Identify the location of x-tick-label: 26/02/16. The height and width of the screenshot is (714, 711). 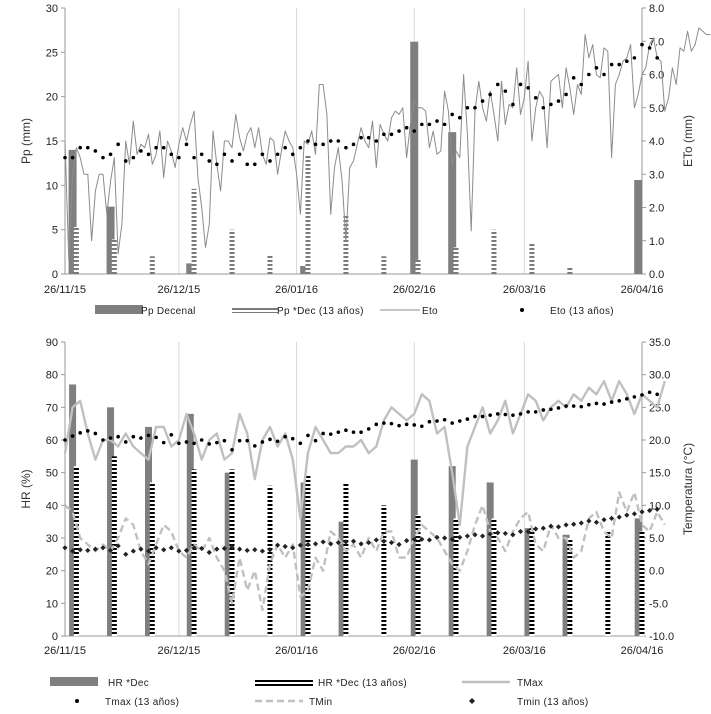
(414, 290).